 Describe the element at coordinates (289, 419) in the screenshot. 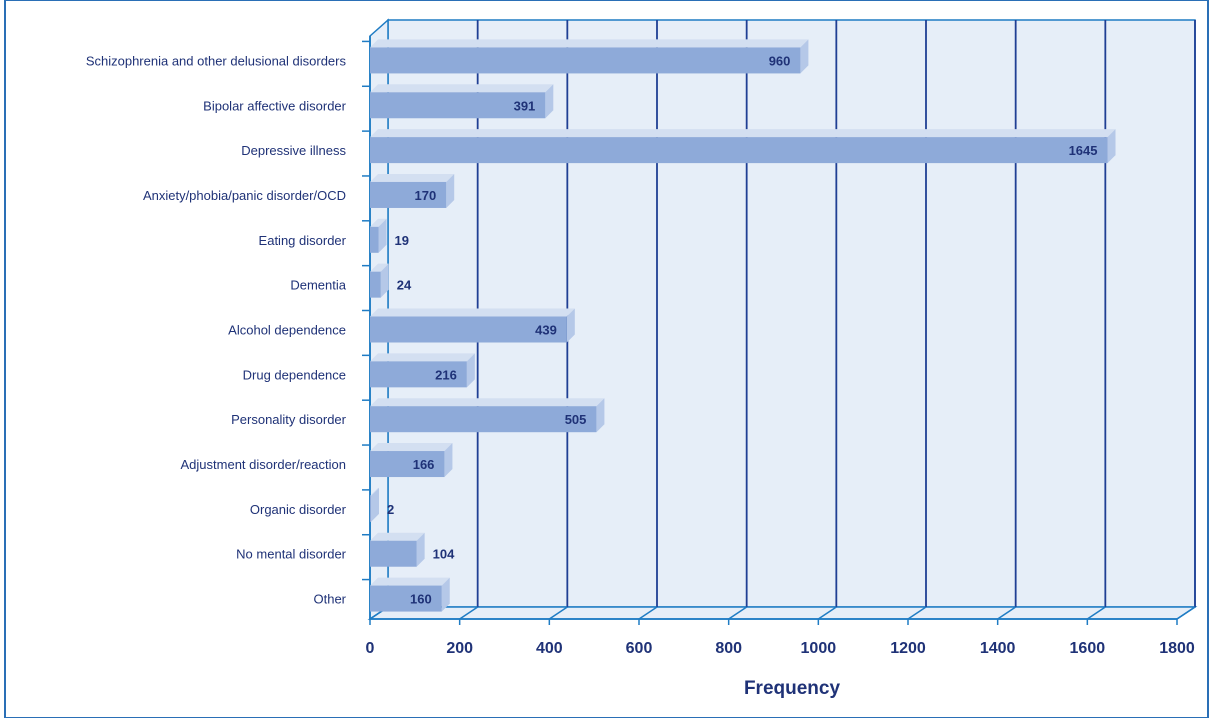

I see `category-label: Personality disorder` at that location.